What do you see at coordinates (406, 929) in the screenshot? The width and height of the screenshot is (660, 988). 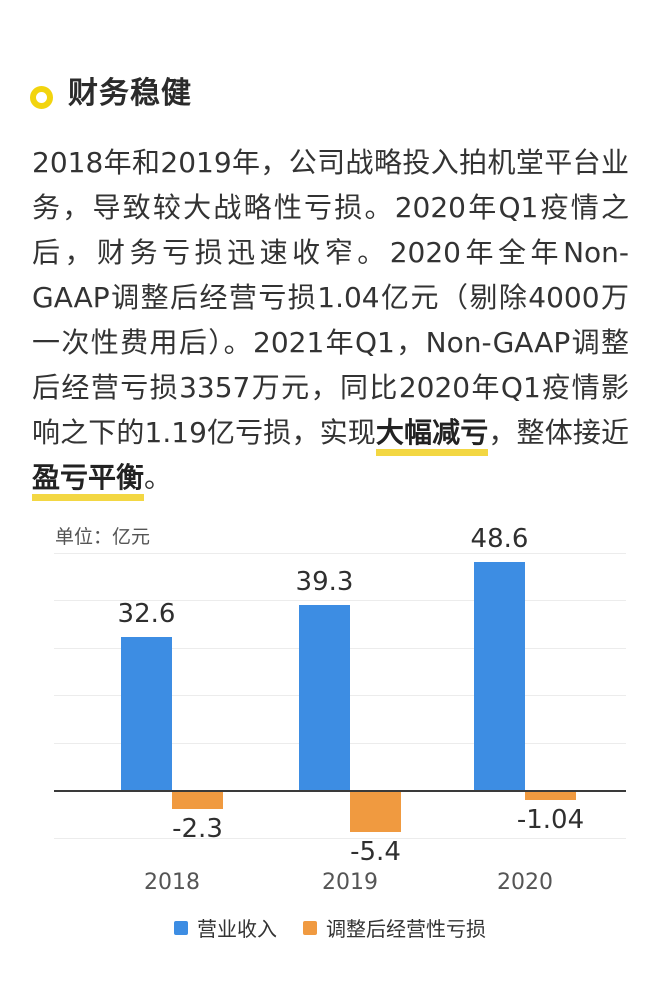 I see `legend-label: 调整后经营性亏损` at bounding box center [406, 929].